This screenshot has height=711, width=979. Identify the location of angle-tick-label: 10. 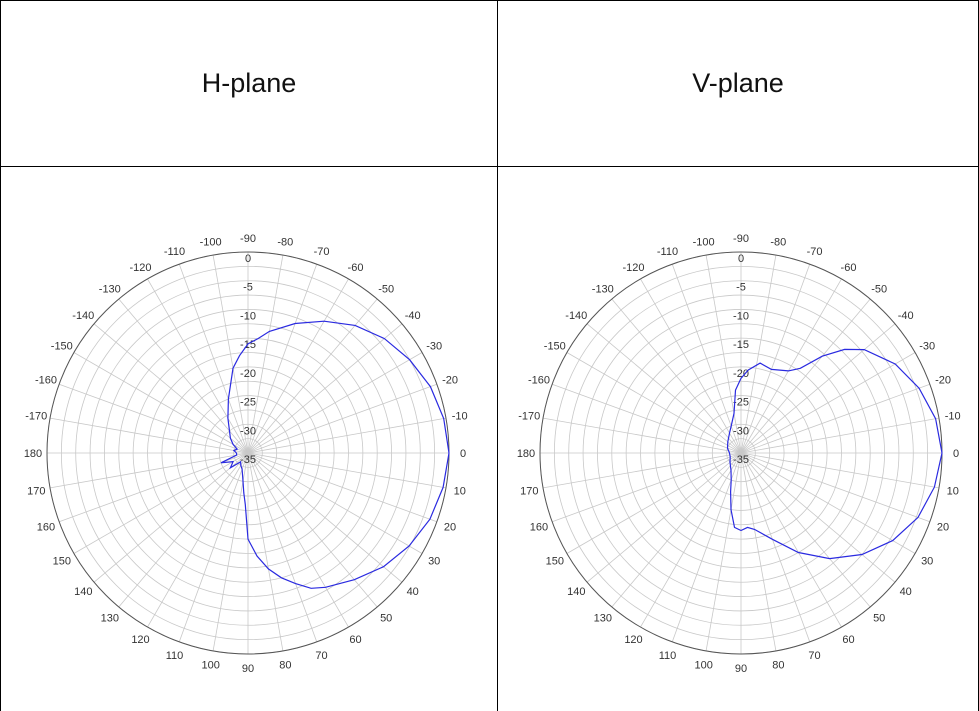
(953, 491).